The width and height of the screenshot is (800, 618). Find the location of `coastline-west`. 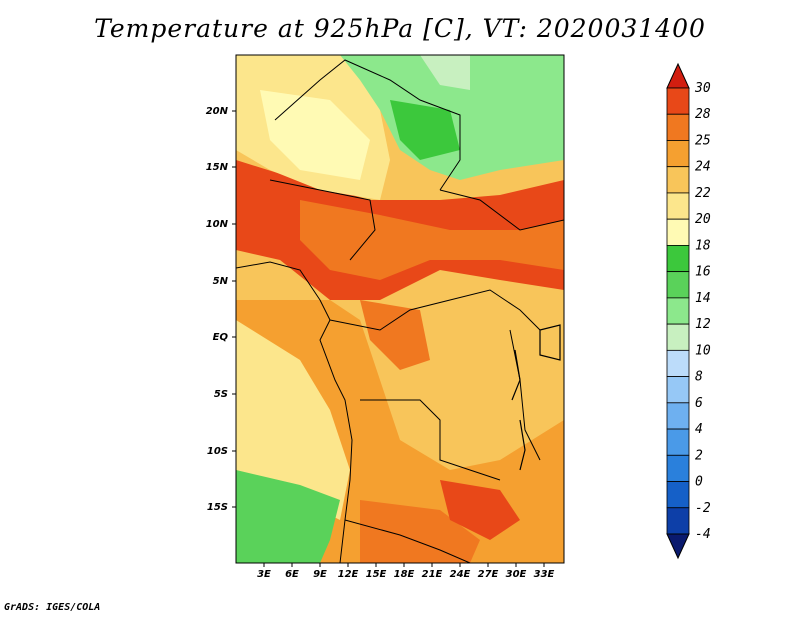

coastline-west is located at coordinates (294, 412).